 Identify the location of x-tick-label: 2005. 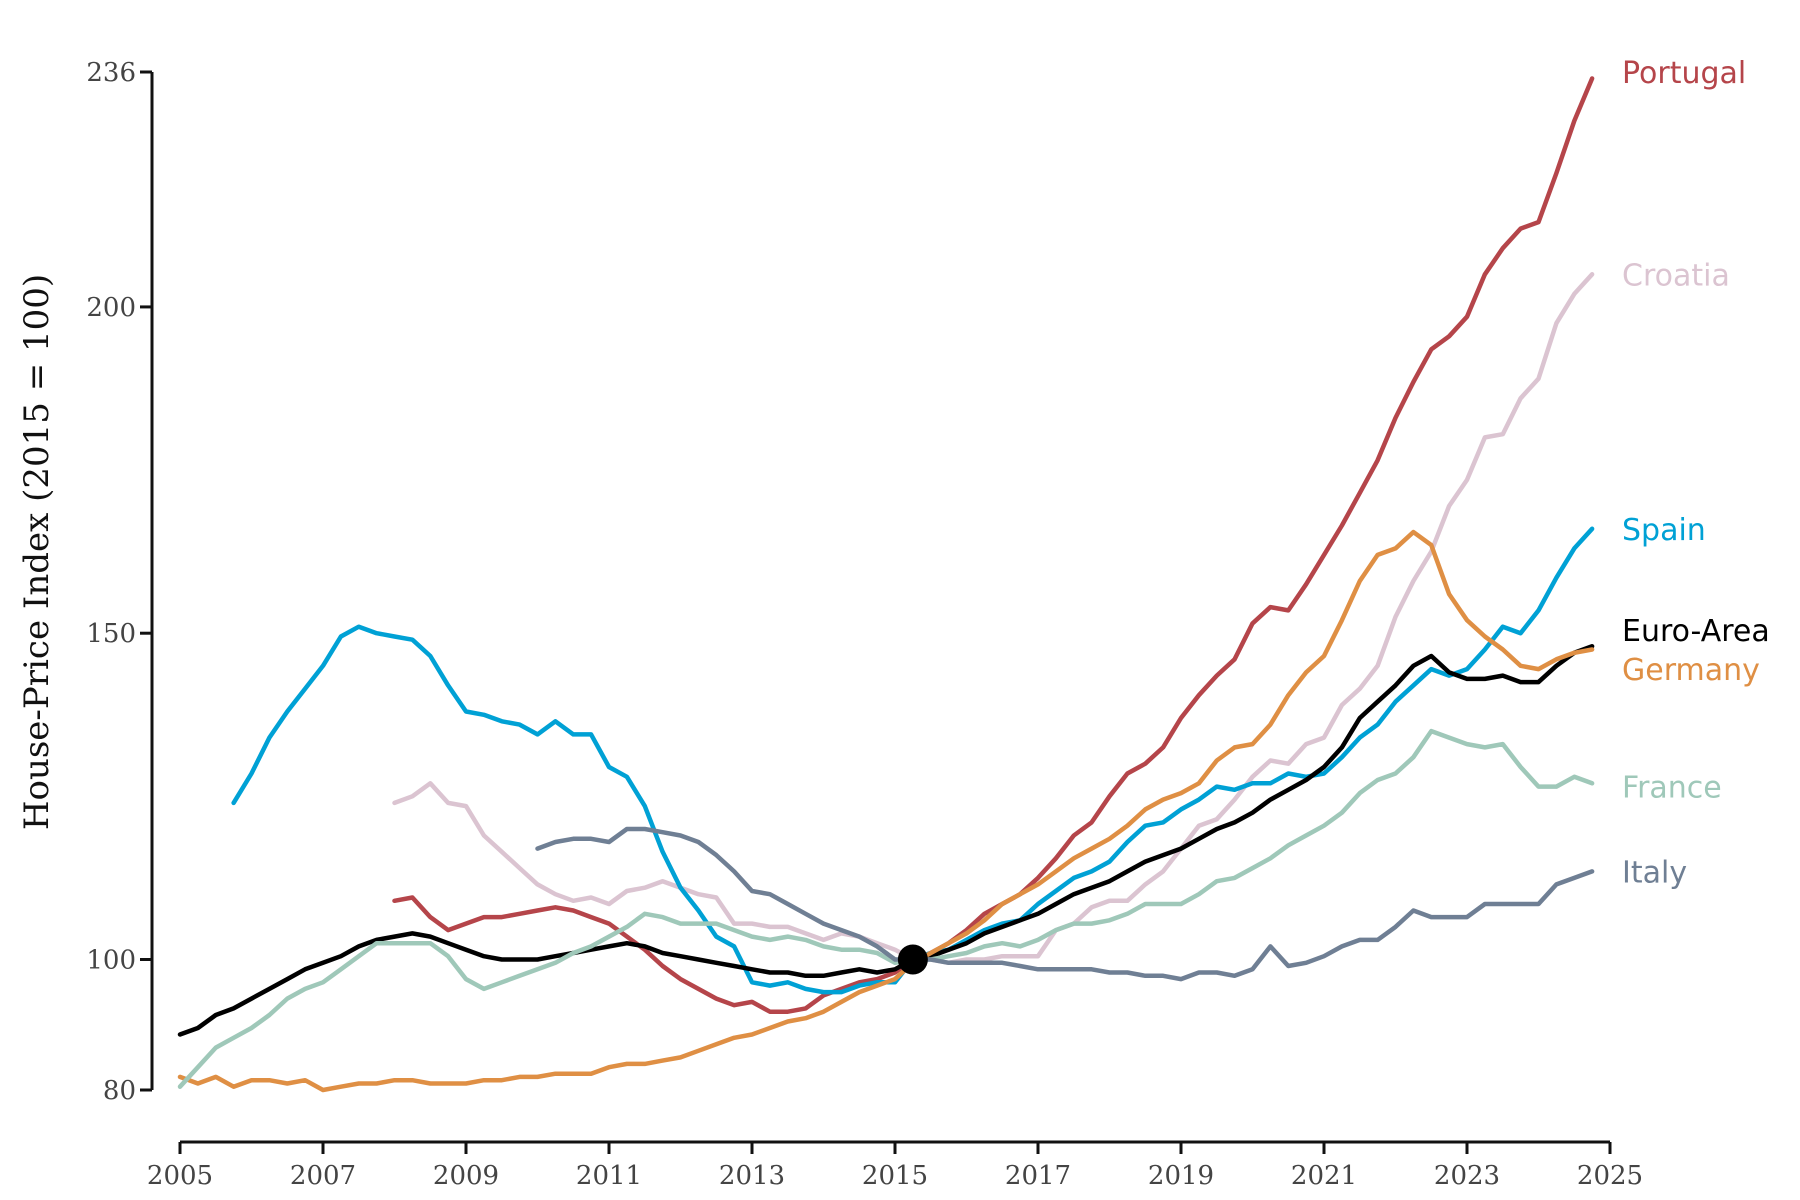
(180, 1176).